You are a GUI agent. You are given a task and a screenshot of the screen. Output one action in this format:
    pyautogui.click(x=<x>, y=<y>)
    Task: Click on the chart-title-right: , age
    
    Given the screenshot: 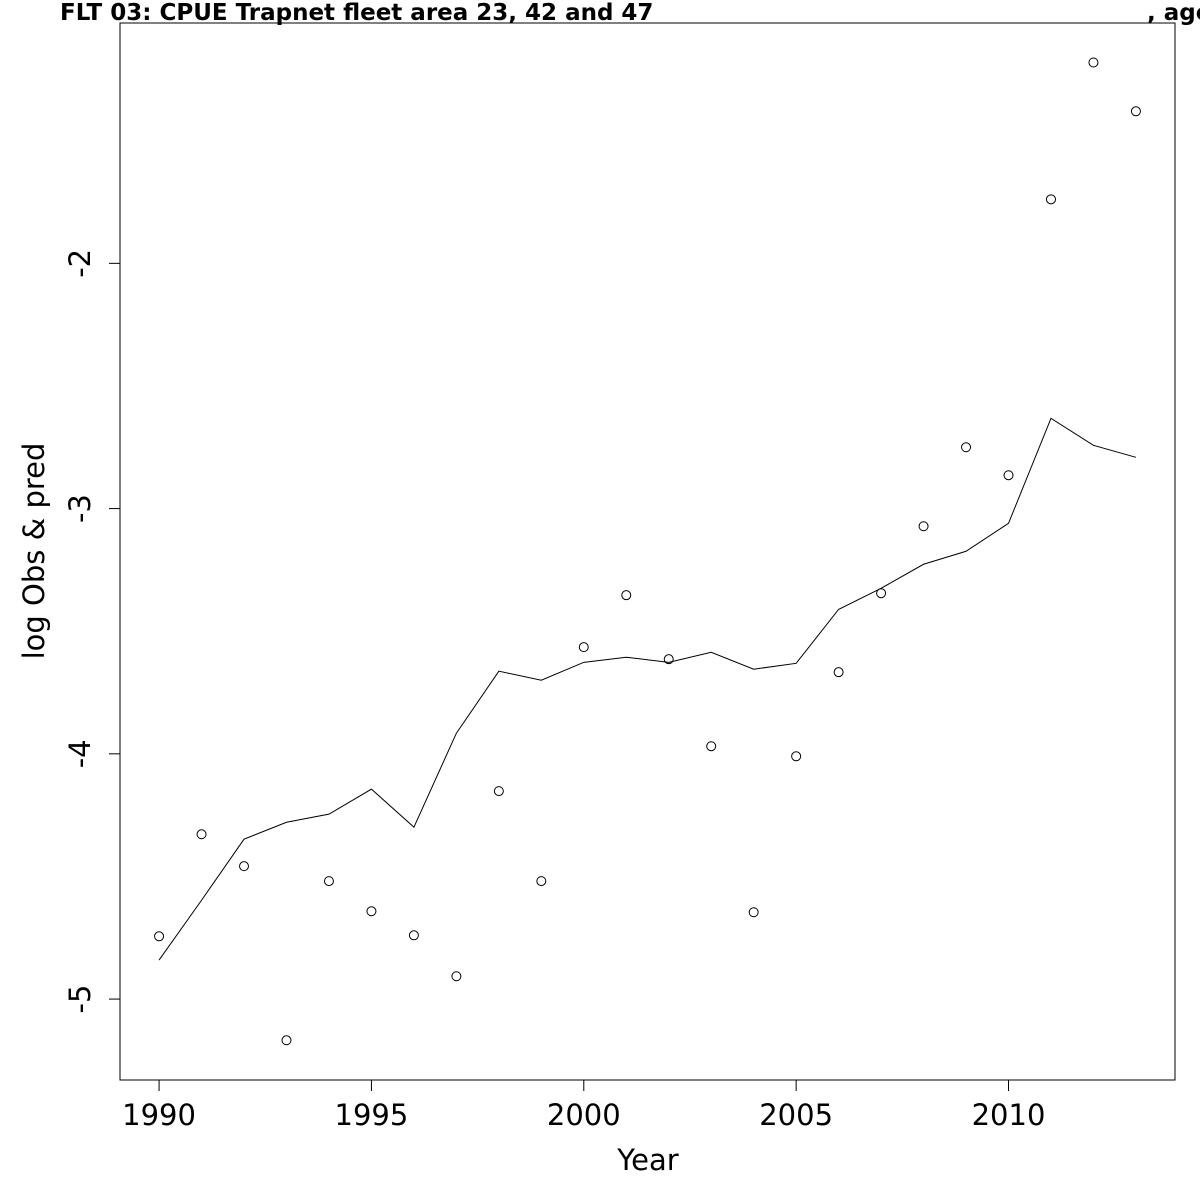 What is the action you would take?
    pyautogui.click(x=1173, y=13)
    